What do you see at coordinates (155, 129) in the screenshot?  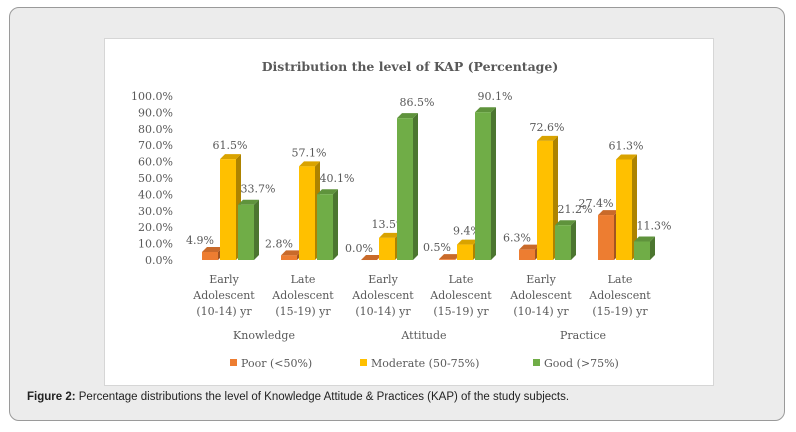 I see `y-tick-label: 80.0%` at bounding box center [155, 129].